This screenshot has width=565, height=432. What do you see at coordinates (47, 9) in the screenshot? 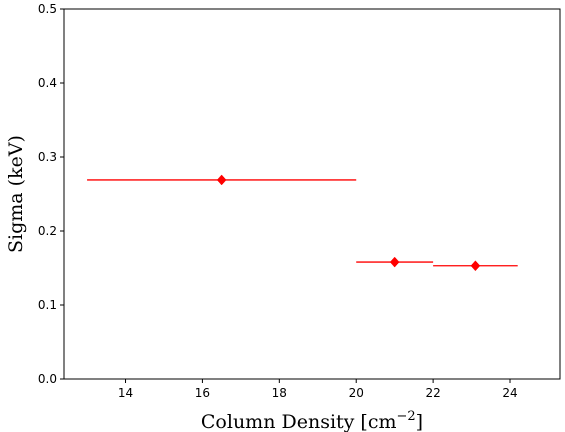
I see `y-tick-label: 0.5` at bounding box center [47, 9].